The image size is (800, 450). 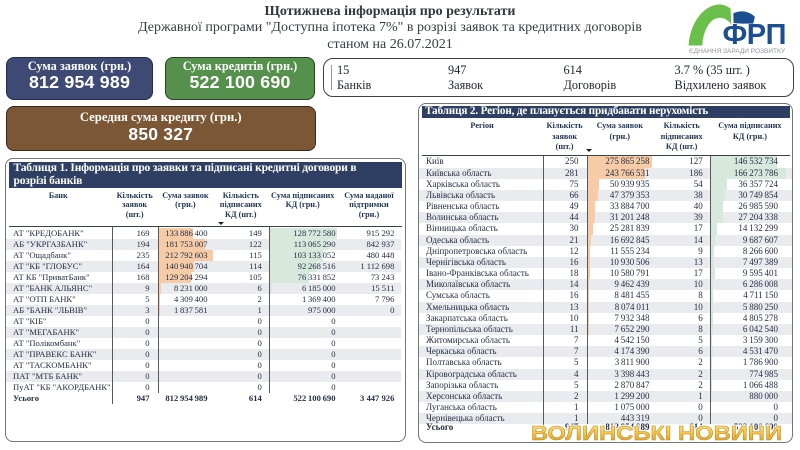 I want to click on svg-text: ЄДНАННЯ ЗАРАДИ РОЗВИТКУ, so click(x=737, y=51).